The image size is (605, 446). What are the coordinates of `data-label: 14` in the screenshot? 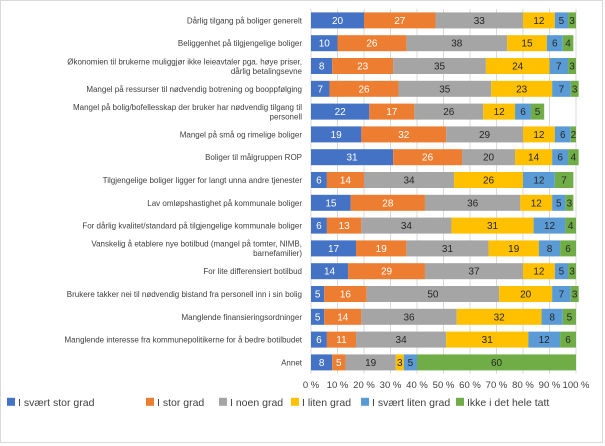 It's located at (330, 272).